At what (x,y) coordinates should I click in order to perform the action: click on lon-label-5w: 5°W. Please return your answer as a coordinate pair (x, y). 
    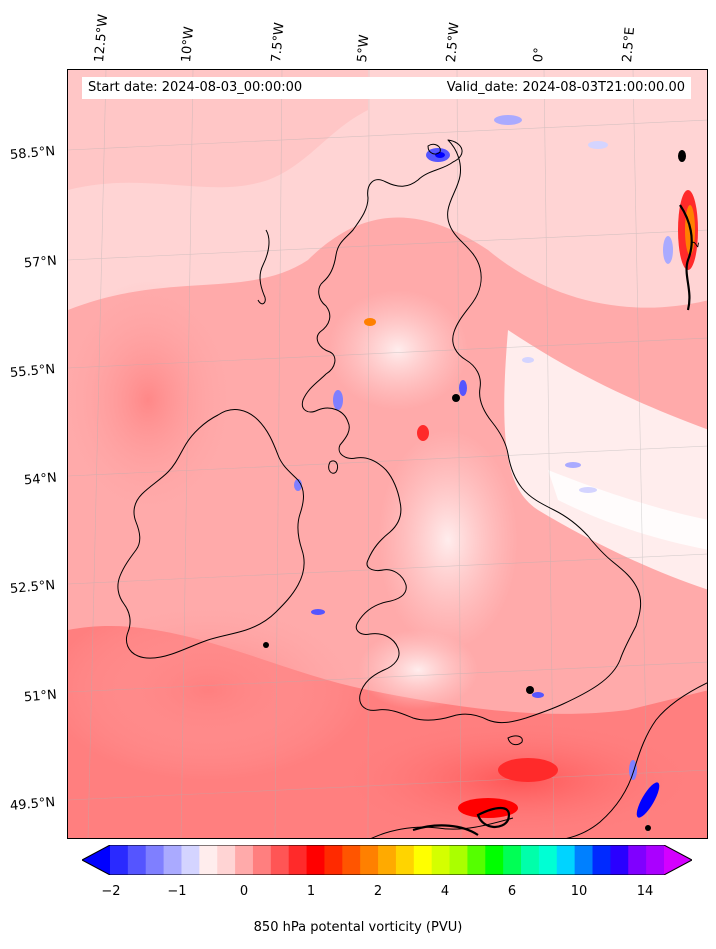
    Looking at the image, I should click on (364, 48).